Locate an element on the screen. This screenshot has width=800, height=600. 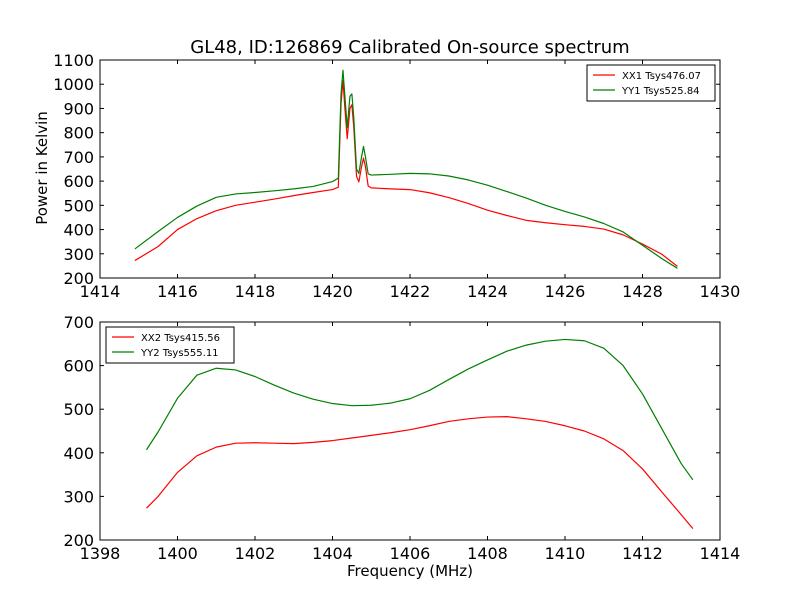
bottom-y-tick-label: 200 is located at coordinates (78, 540).